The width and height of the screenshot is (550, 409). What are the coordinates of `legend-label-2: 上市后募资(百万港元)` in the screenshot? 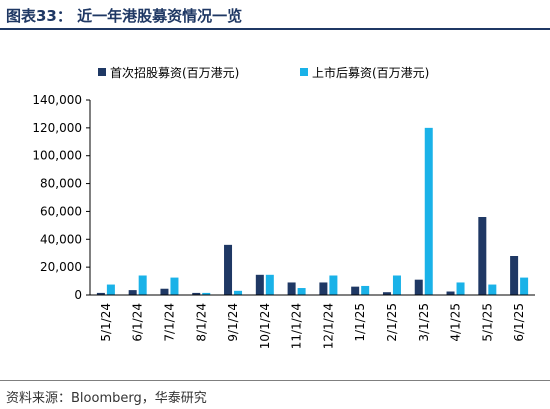 It's located at (370, 72).